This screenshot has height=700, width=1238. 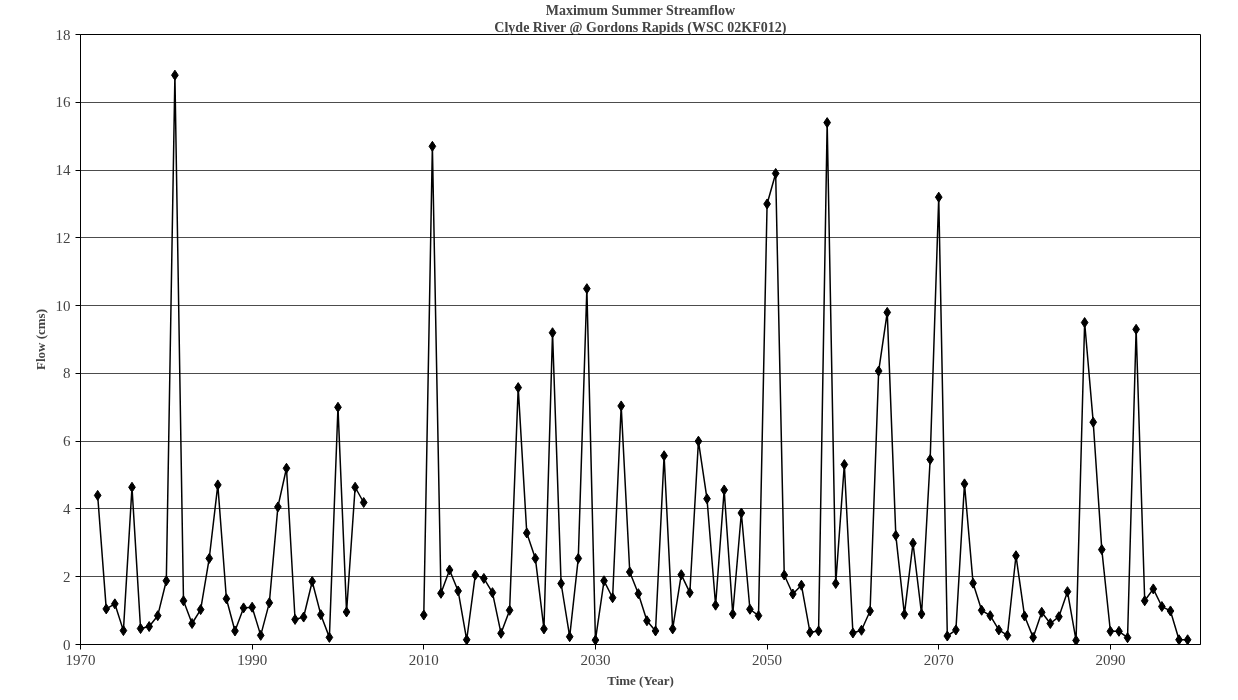 What do you see at coordinates (767, 659) in the screenshot?
I see `x-tick-label: 2050` at bounding box center [767, 659].